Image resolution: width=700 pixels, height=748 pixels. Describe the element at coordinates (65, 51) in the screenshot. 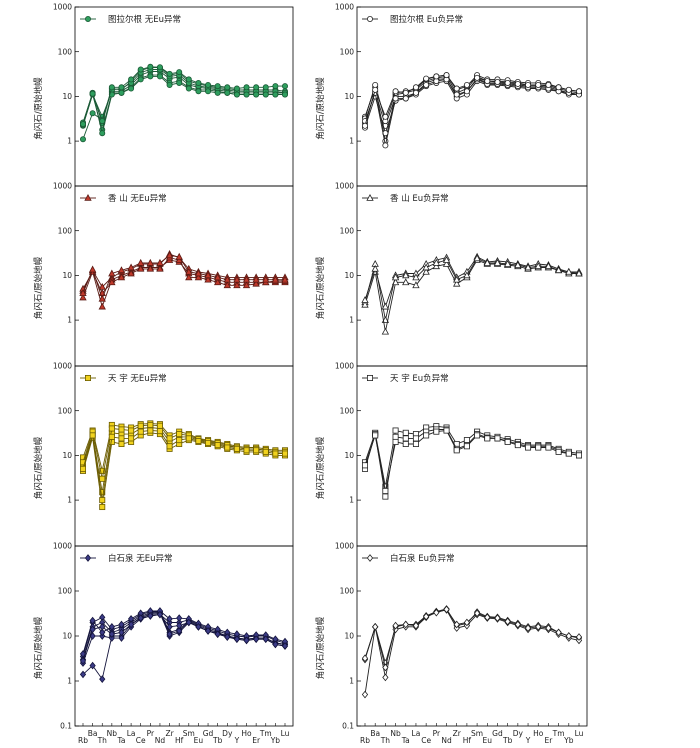

I see `y-tick-label: 100` at that location.